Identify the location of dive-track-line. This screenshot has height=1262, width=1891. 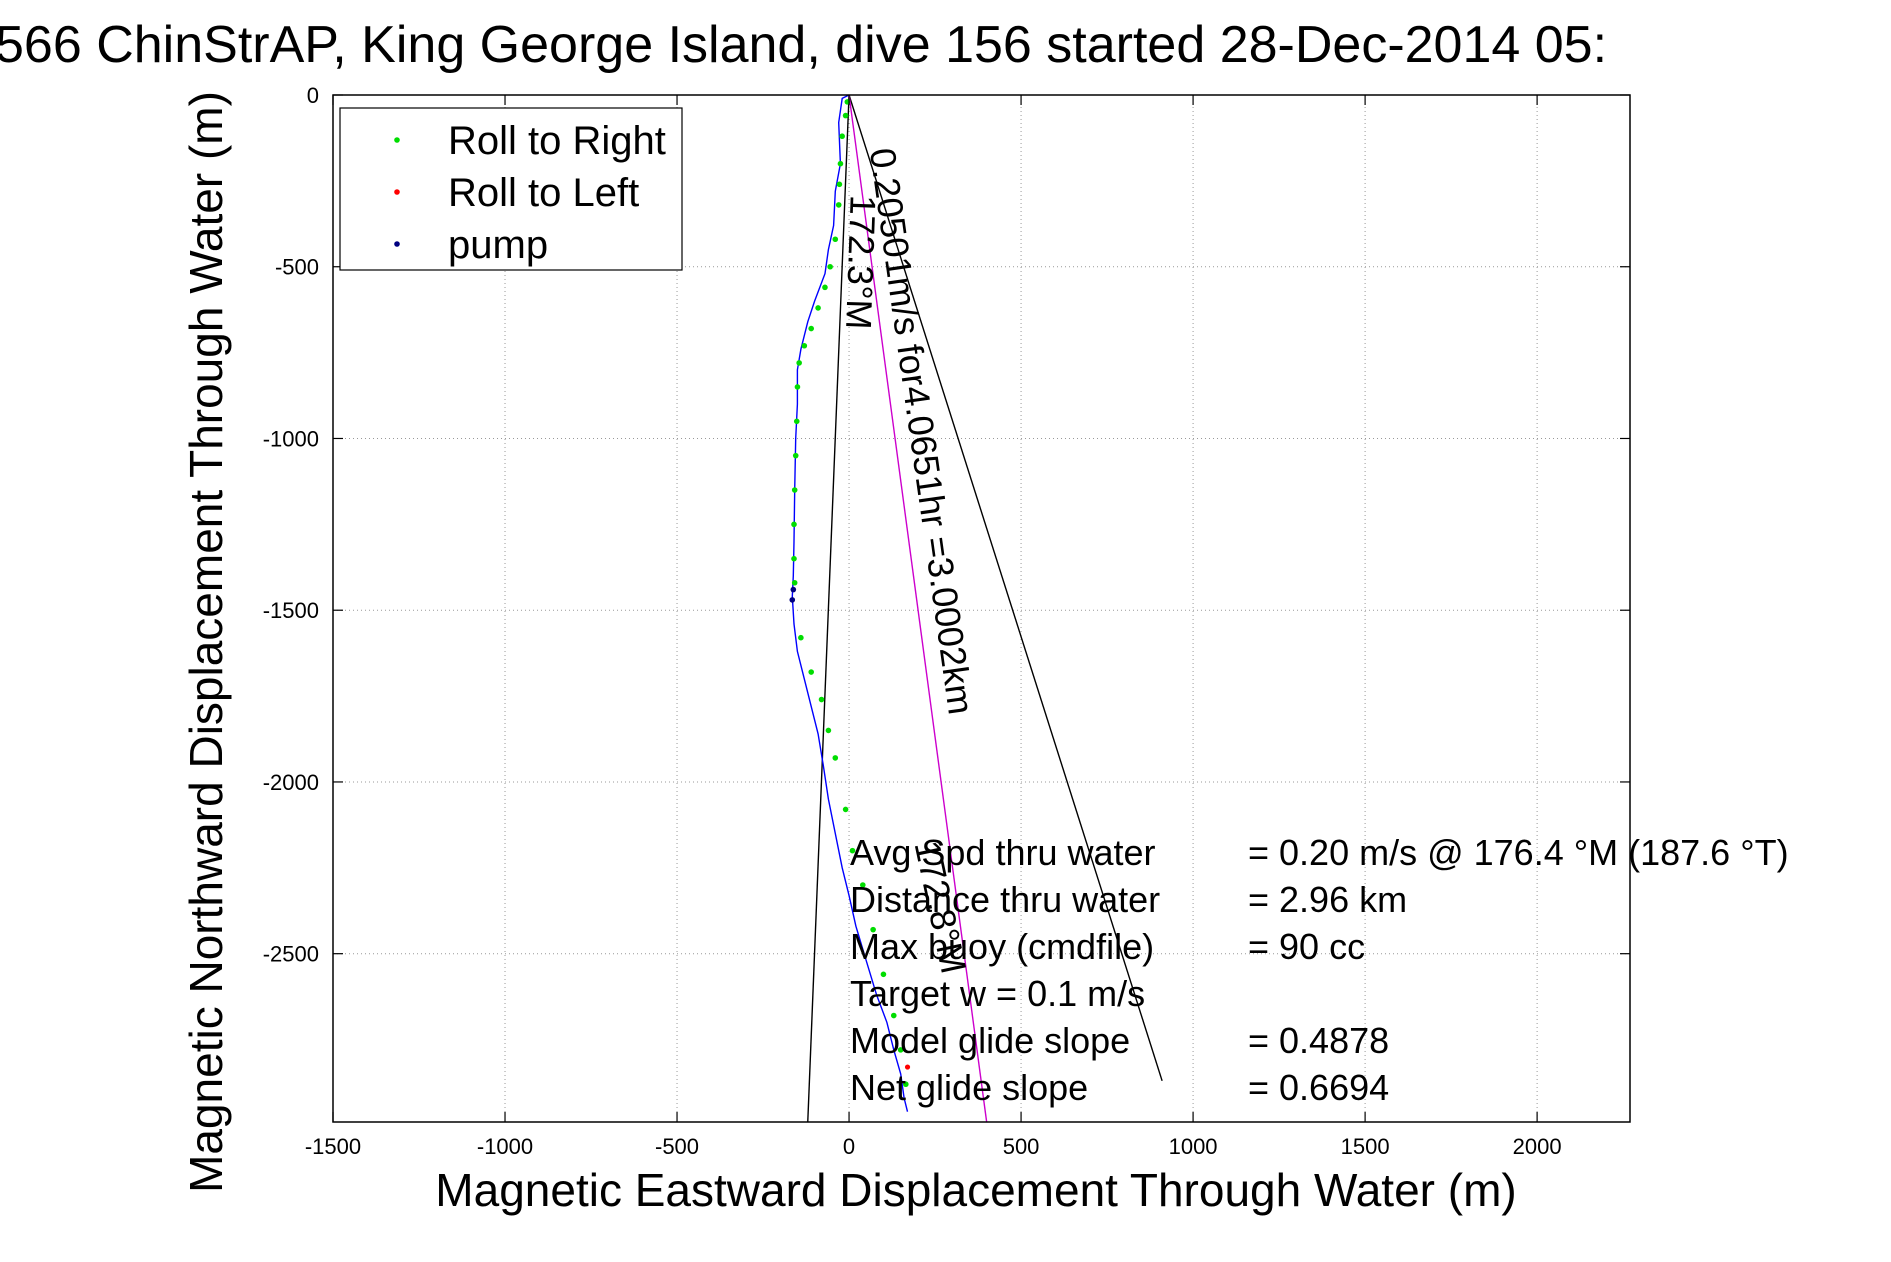
(850, 603).